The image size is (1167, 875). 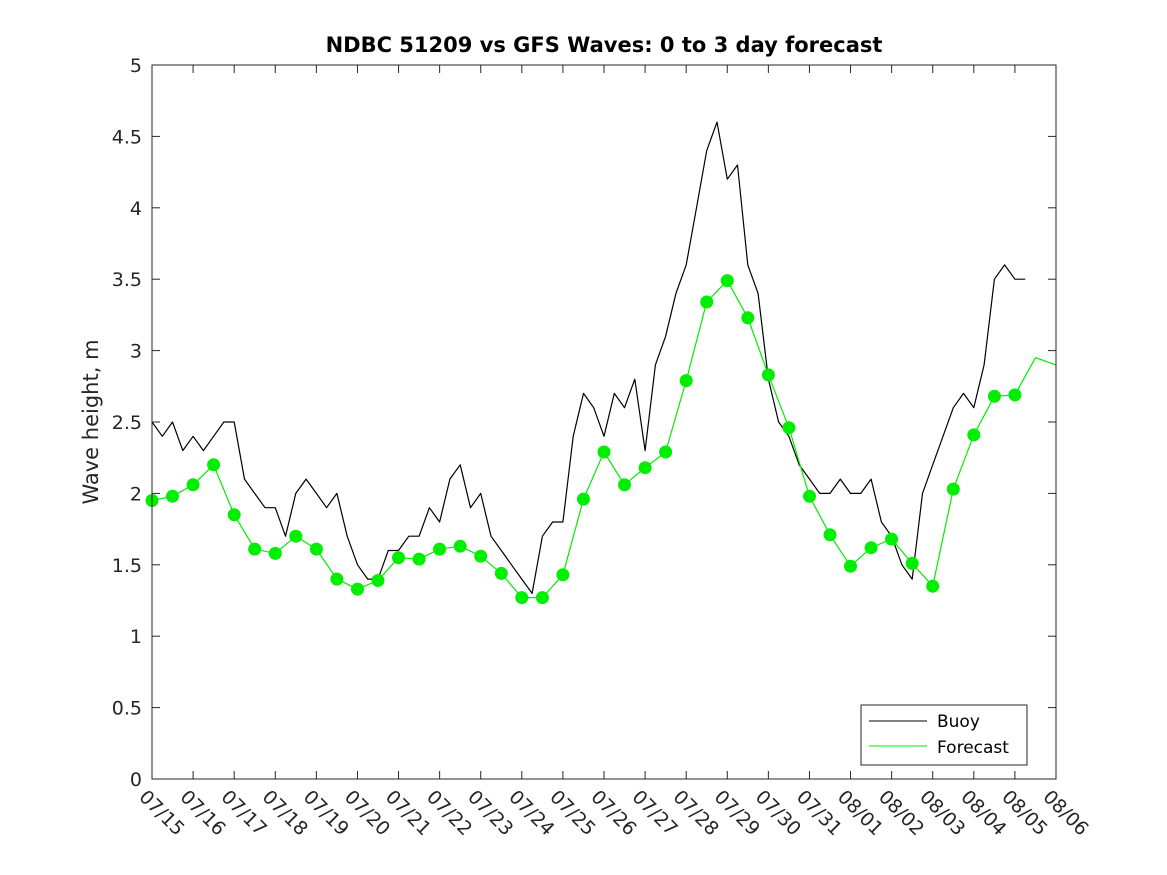 I want to click on legend-label-forecast: Forecast, so click(x=973, y=748).